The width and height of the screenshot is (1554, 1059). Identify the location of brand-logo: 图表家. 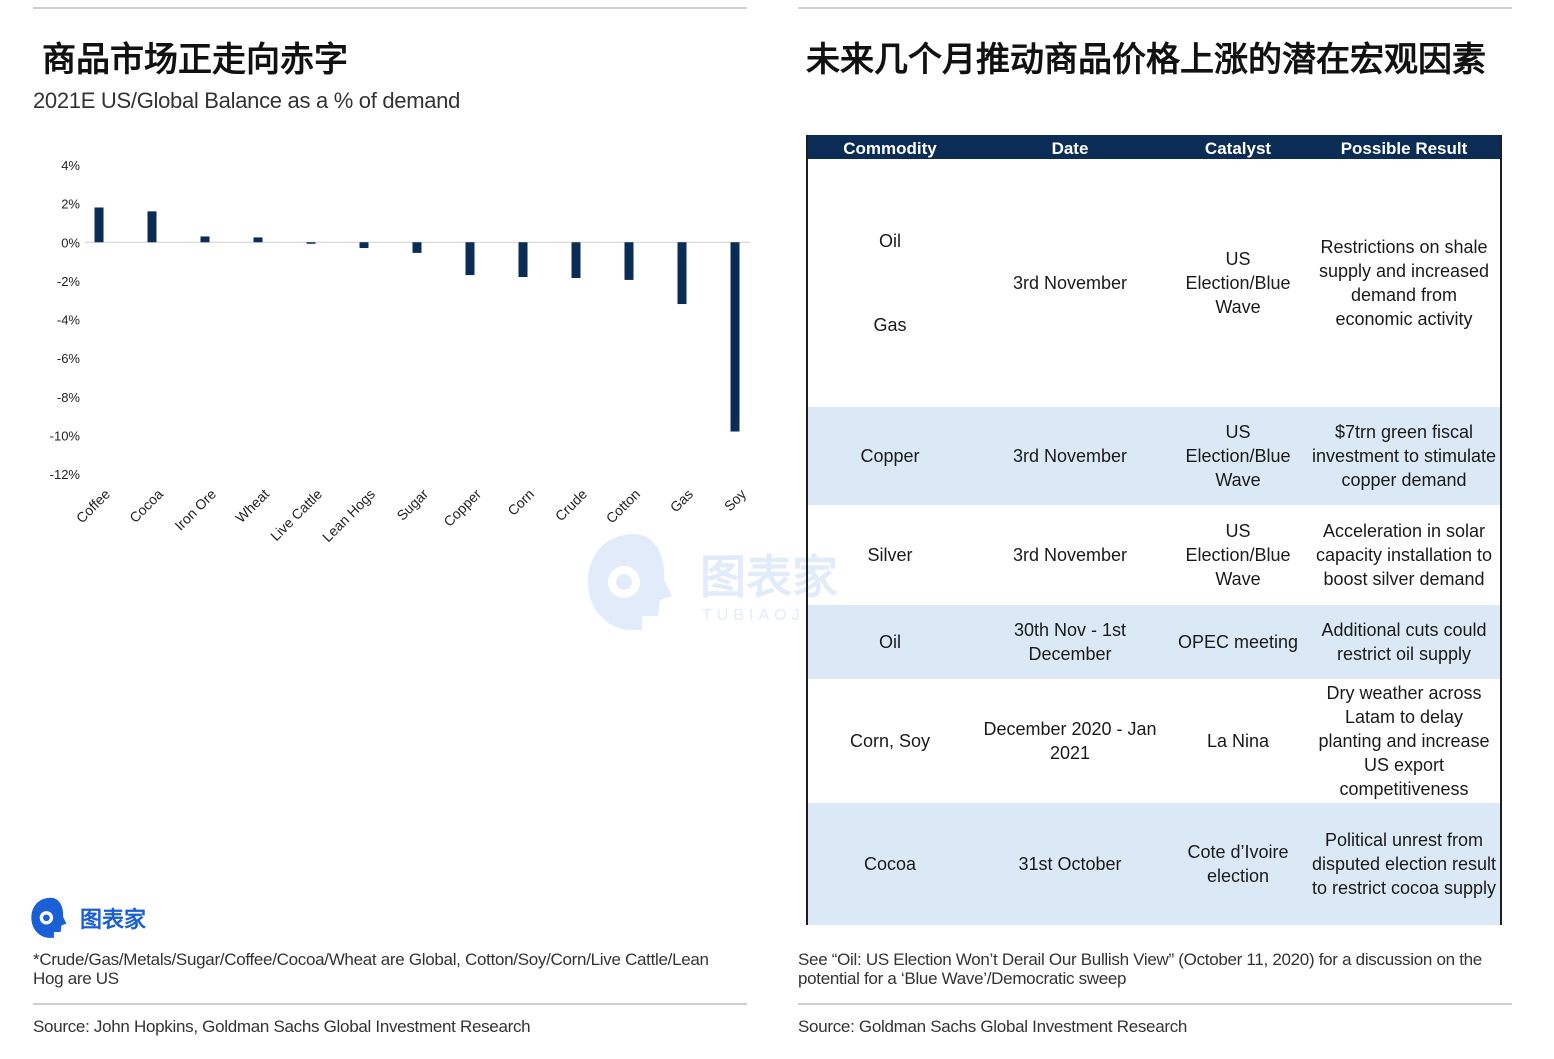
(87, 918).